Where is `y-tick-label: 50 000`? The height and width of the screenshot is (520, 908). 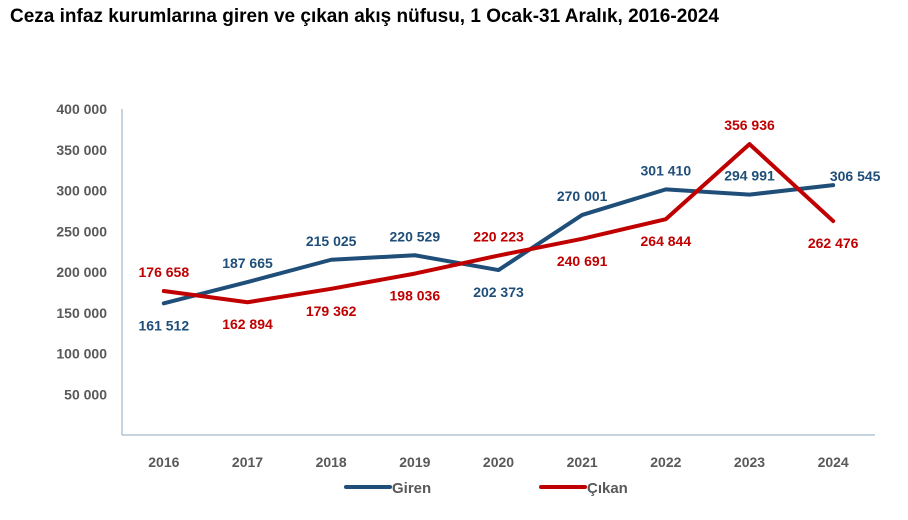
y-tick-label: 50 000 is located at coordinates (85, 394).